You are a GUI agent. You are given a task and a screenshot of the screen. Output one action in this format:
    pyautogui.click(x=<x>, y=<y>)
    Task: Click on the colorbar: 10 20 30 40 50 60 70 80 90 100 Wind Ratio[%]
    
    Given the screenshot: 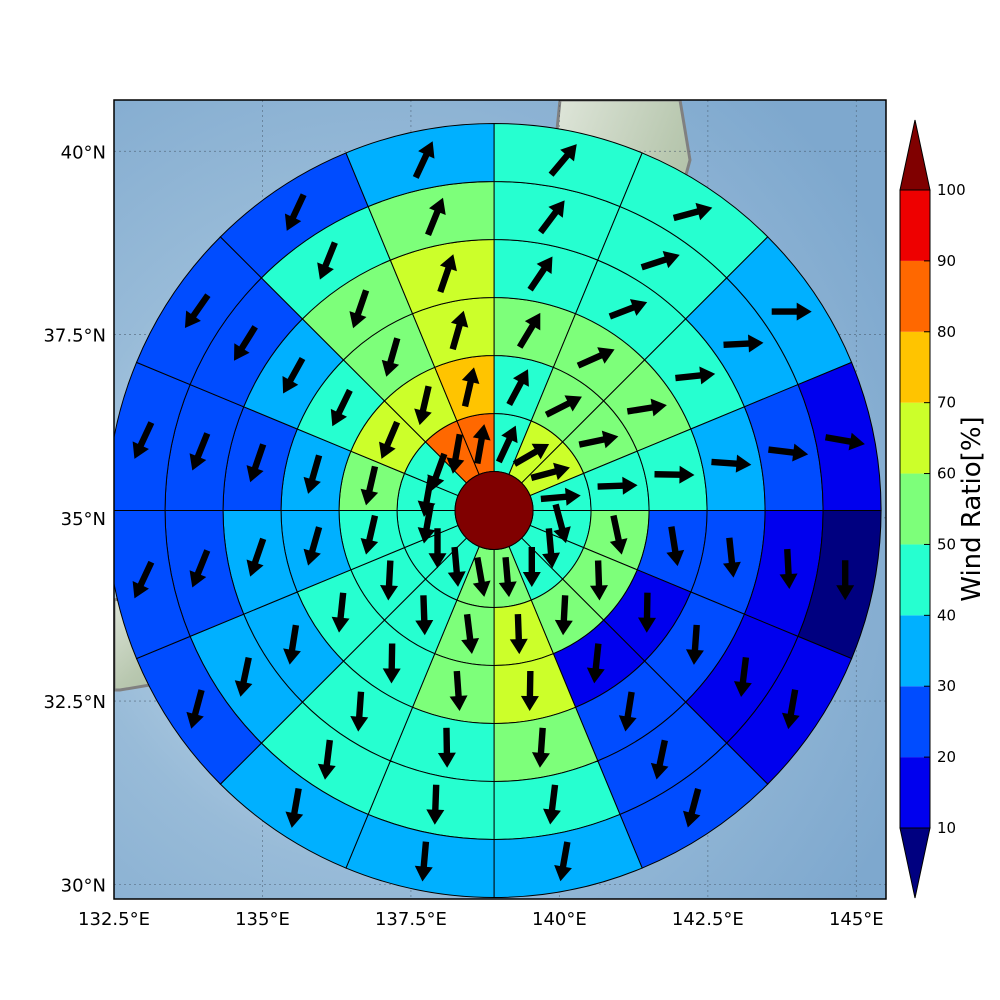 What is the action you would take?
    pyautogui.click(x=943, y=509)
    